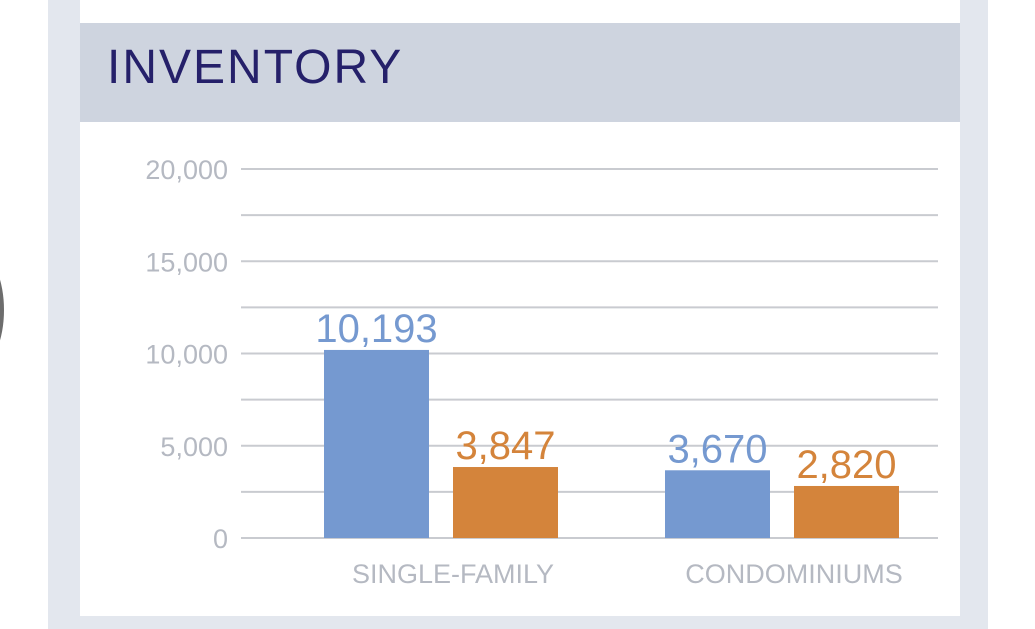 Image resolution: width=1035 pixels, height=629 pixels. What do you see at coordinates (255, 67) in the screenshot?
I see `chart-title: INVENTORY` at bounding box center [255, 67].